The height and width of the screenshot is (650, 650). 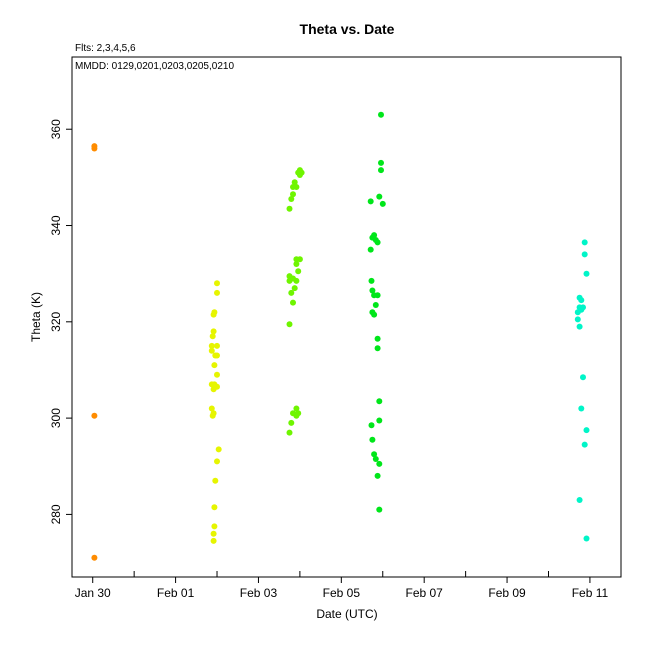 What do you see at coordinates (154, 66) in the screenshot?
I see `date-annotation: MMDD: 0129,0201,0203,0205,0210` at bounding box center [154, 66].